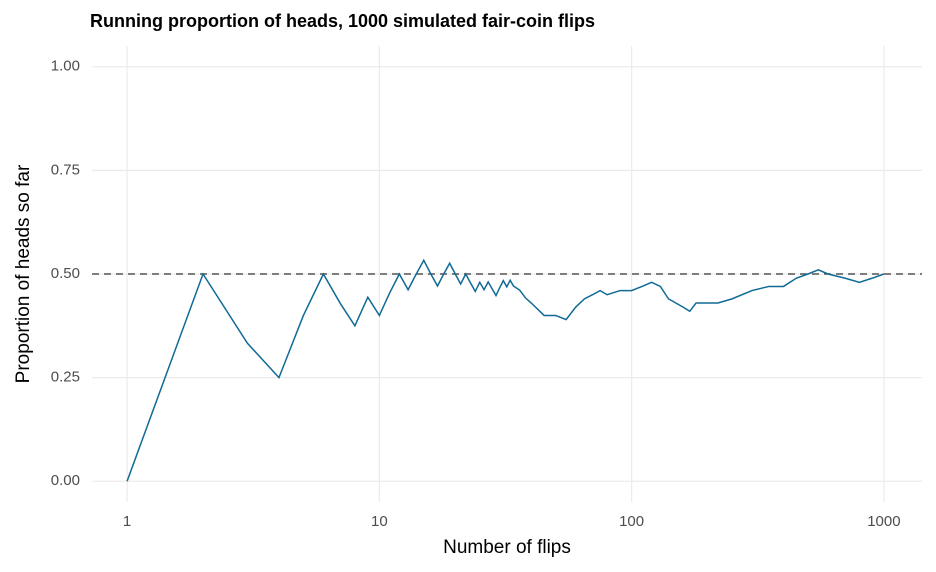 This screenshot has width=936, height=572. I want to click on y-tick-label: 1.00, so click(65, 66).